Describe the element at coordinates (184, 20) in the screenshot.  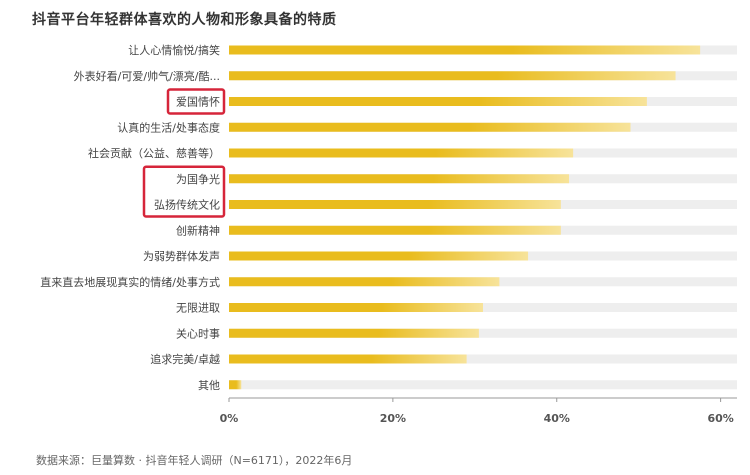
I see `chart-title: 抖音平台年轻群体喜欢的人物和形象具备的特质` at that location.